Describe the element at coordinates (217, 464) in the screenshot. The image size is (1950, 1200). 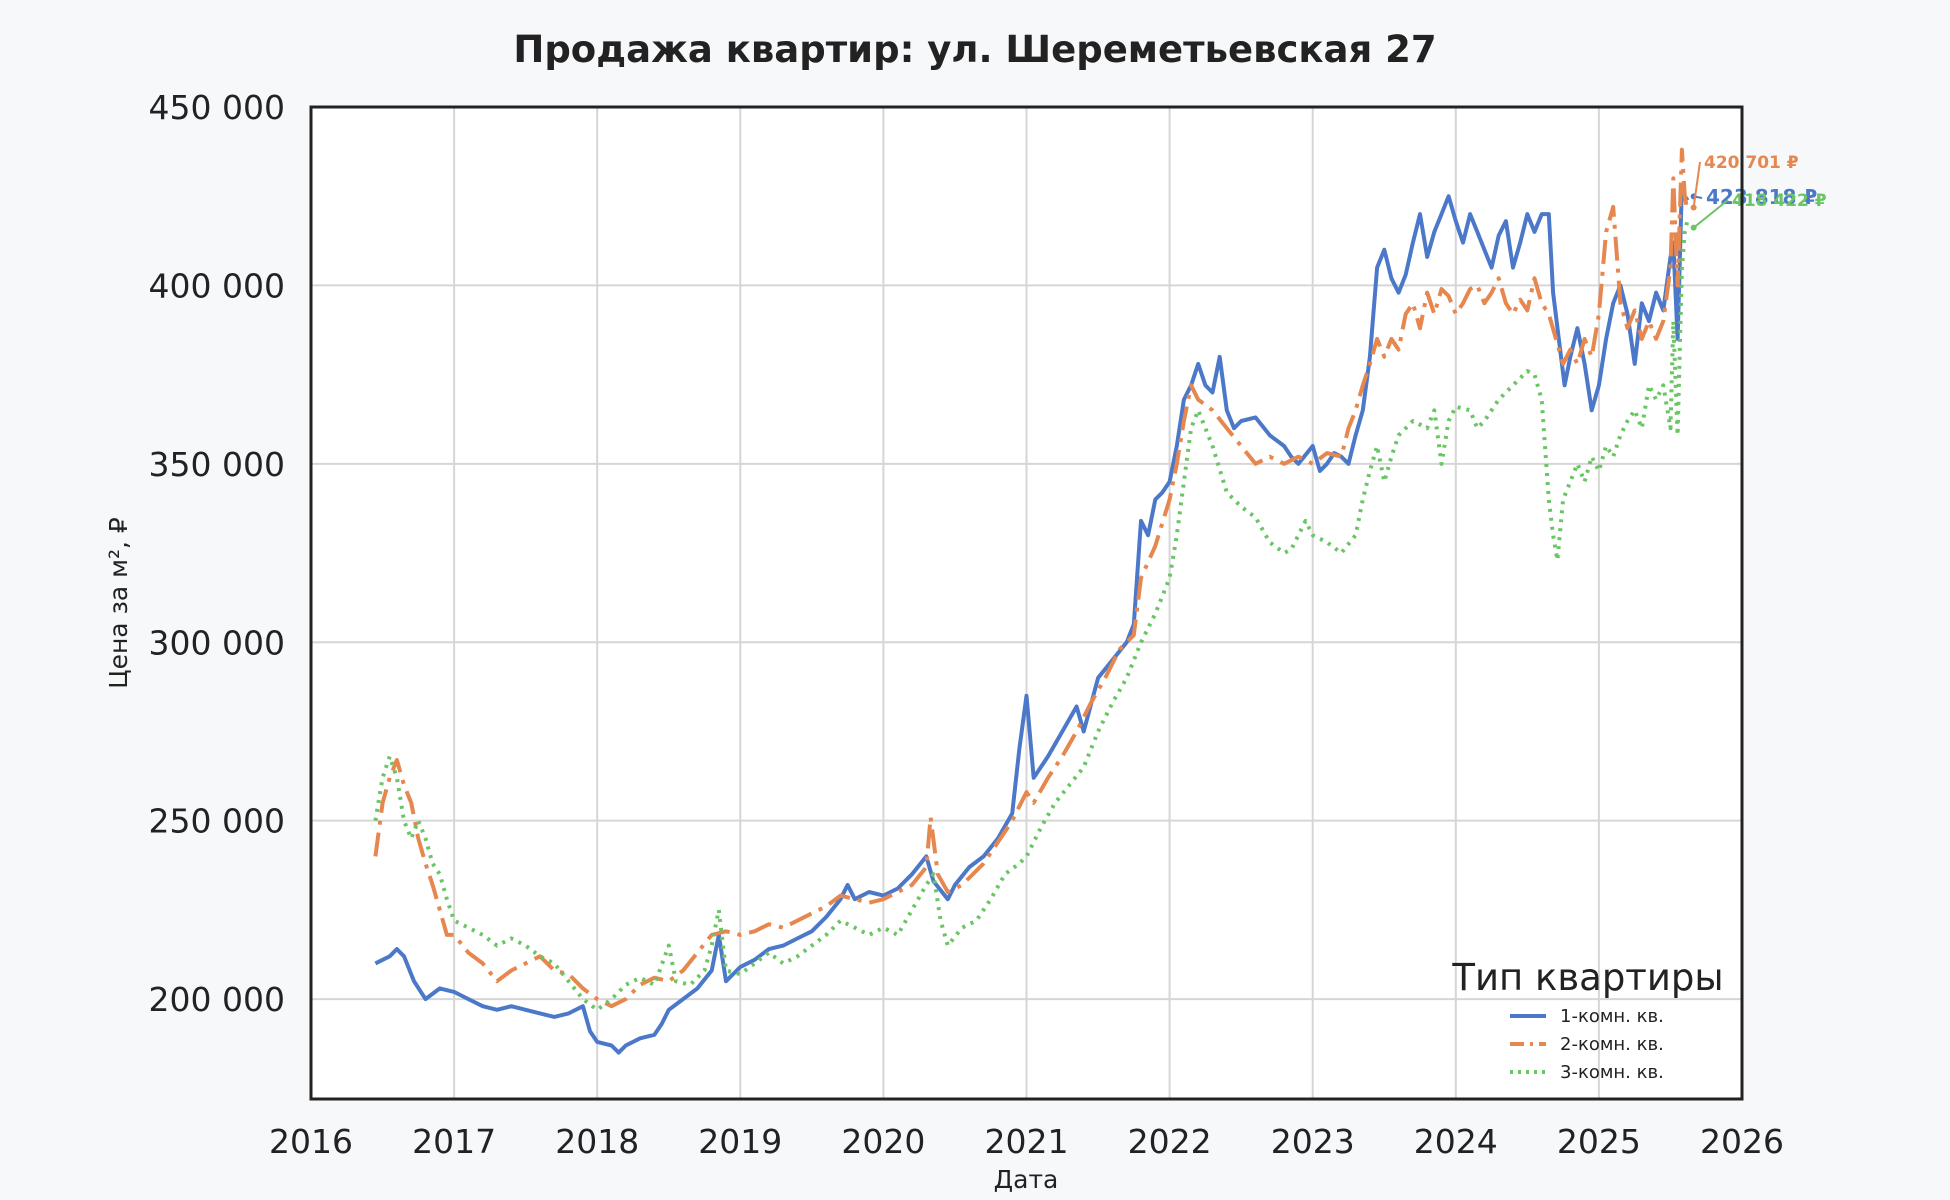
I see `y-tick-label: 350 000` at that location.